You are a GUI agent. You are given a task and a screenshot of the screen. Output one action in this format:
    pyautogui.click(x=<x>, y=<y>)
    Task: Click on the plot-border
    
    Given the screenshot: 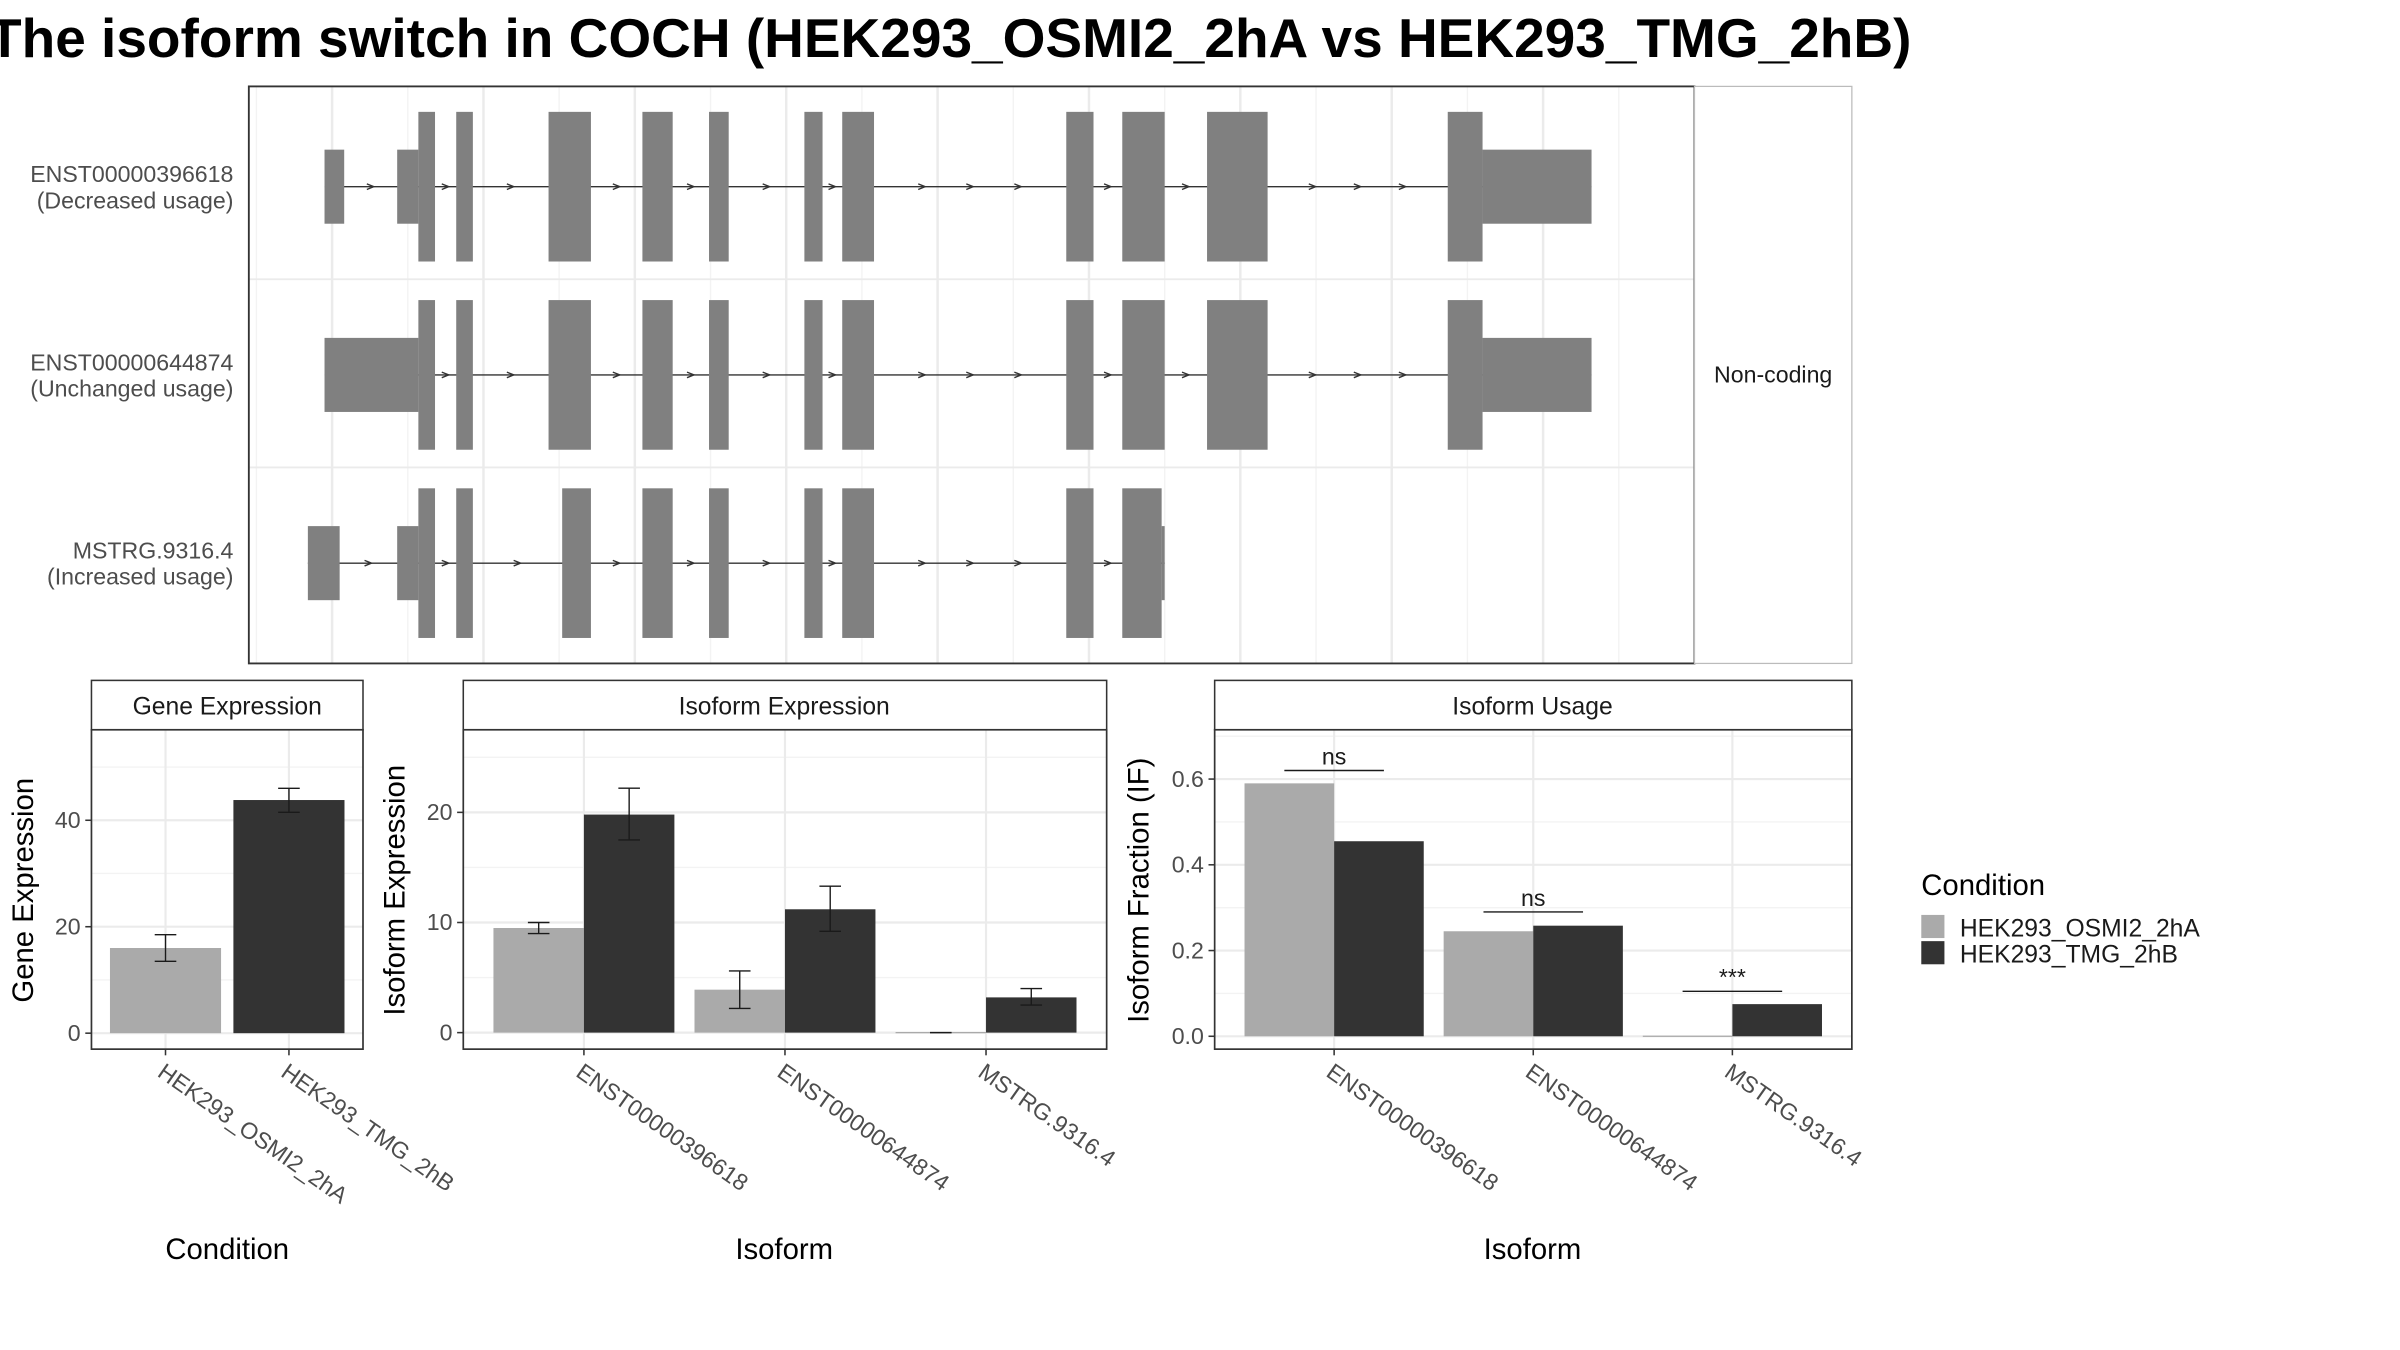 What is the action you would take?
    pyautogui.click(x=227, y=889)
    